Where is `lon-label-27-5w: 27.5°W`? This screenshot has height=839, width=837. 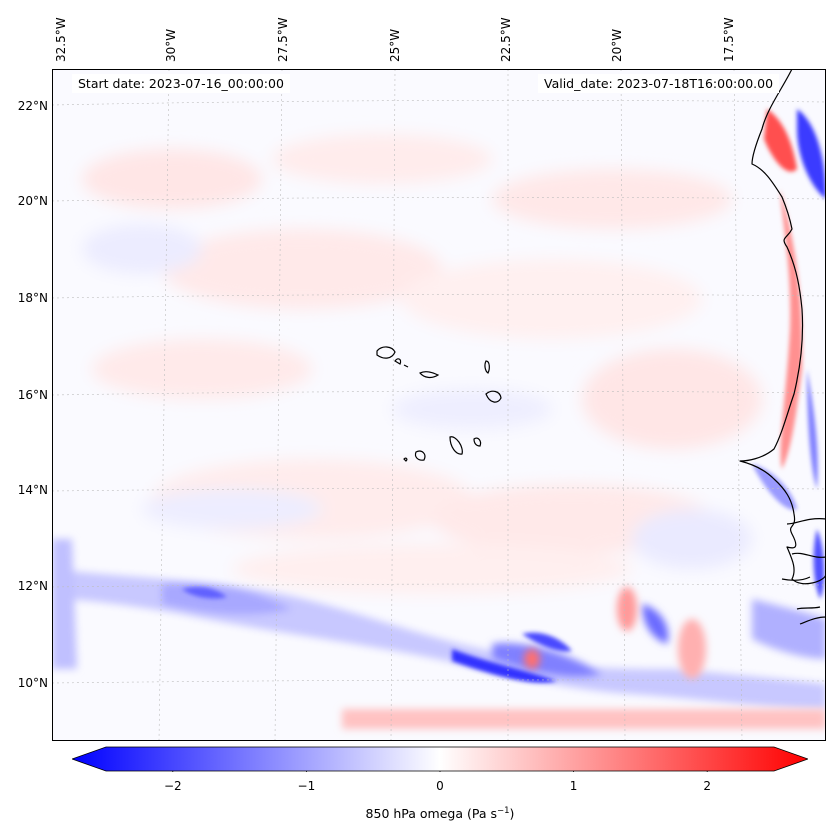
lon-label-27-5w: 27.5°W is located at coordinates (283, 39).